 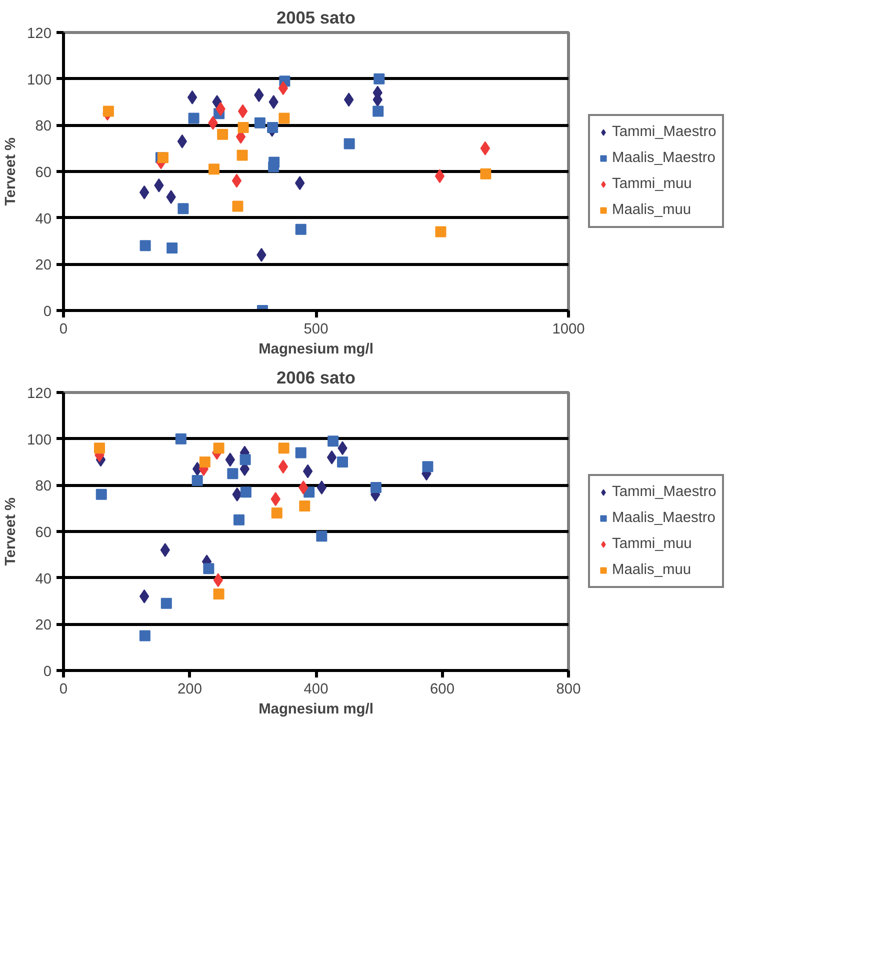 What do you see at coordinates (316, 378) in the screenshot?
I see `chart-title: 2006 sato` at bounding box center [316, 378].